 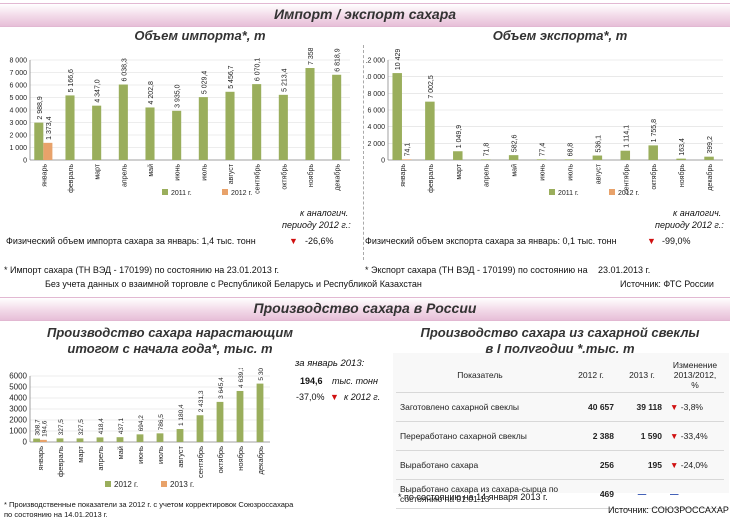 What do you see at coordinates (355, 381) in the screenshot?
I see `january-unit: тыс. тонн` at bounding box center [355, 381].